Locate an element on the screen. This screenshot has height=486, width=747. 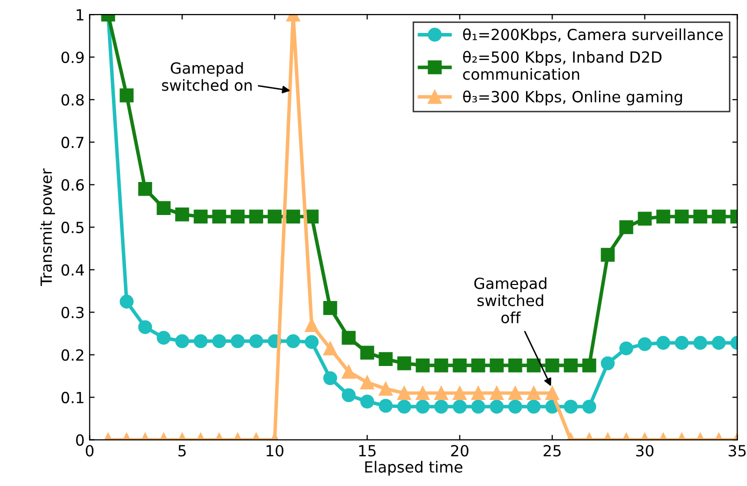
y-tick-label: 0.3 is located at coordinates (72, 312).